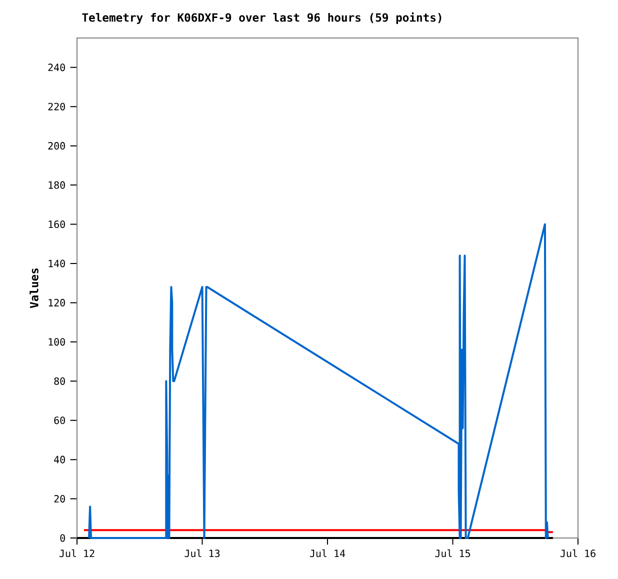  Describe the element at coordinates (328, 553) in the screenshot. I see `x-tick-label: Jul 14` at that location.